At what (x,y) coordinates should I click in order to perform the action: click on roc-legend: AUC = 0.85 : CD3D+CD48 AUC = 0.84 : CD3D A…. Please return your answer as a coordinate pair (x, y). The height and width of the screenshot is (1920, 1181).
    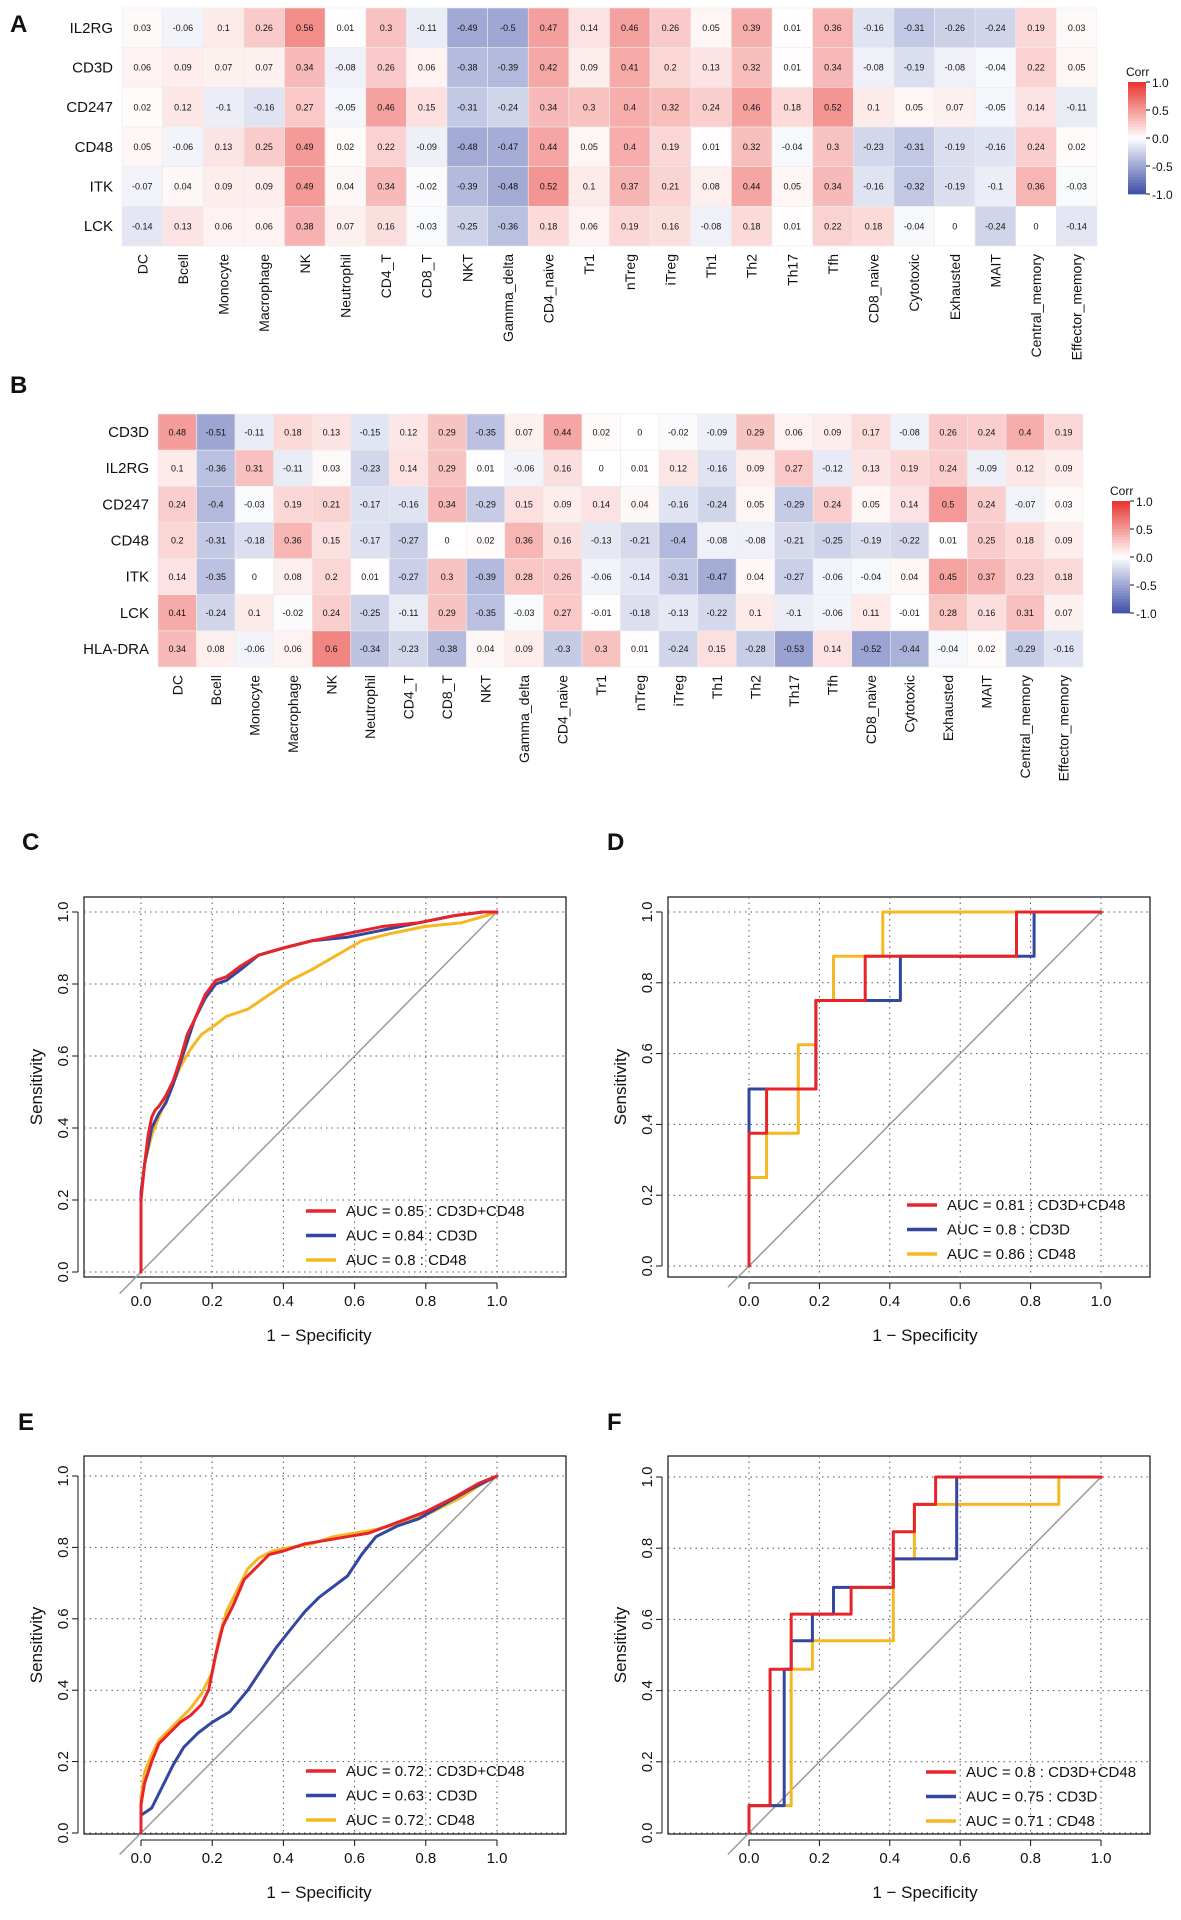
    Looking at the image, I should click on (415, 1236).